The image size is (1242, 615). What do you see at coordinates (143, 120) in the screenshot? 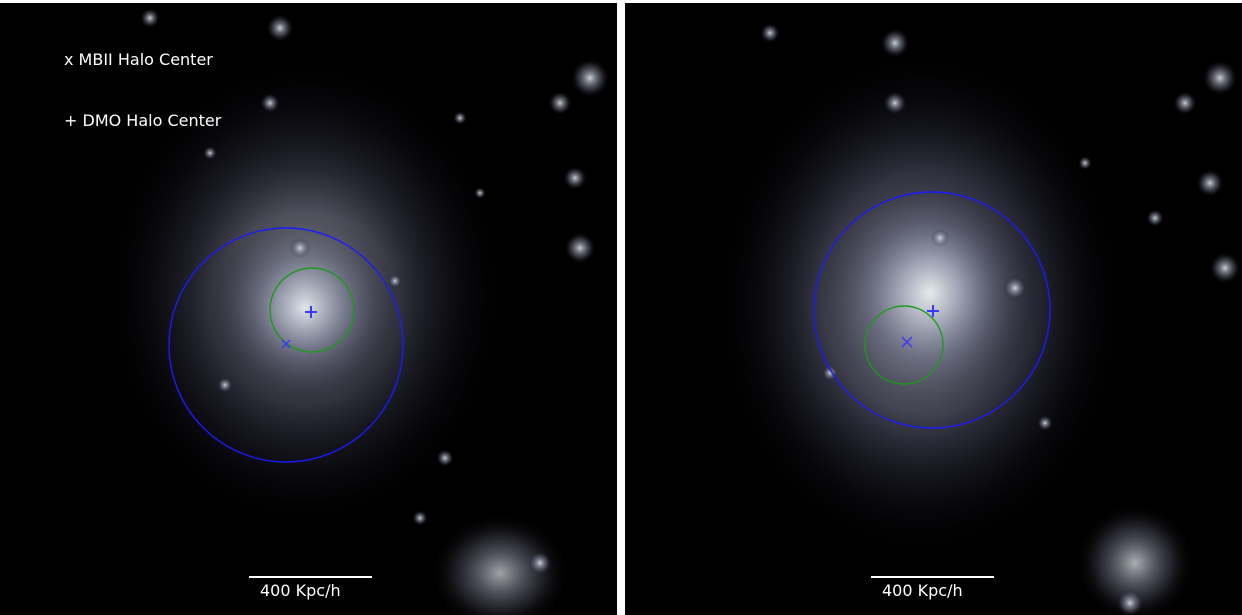
I see `legend-dmo-label: + DMO Halo Center` at bounding box center [143, 120].